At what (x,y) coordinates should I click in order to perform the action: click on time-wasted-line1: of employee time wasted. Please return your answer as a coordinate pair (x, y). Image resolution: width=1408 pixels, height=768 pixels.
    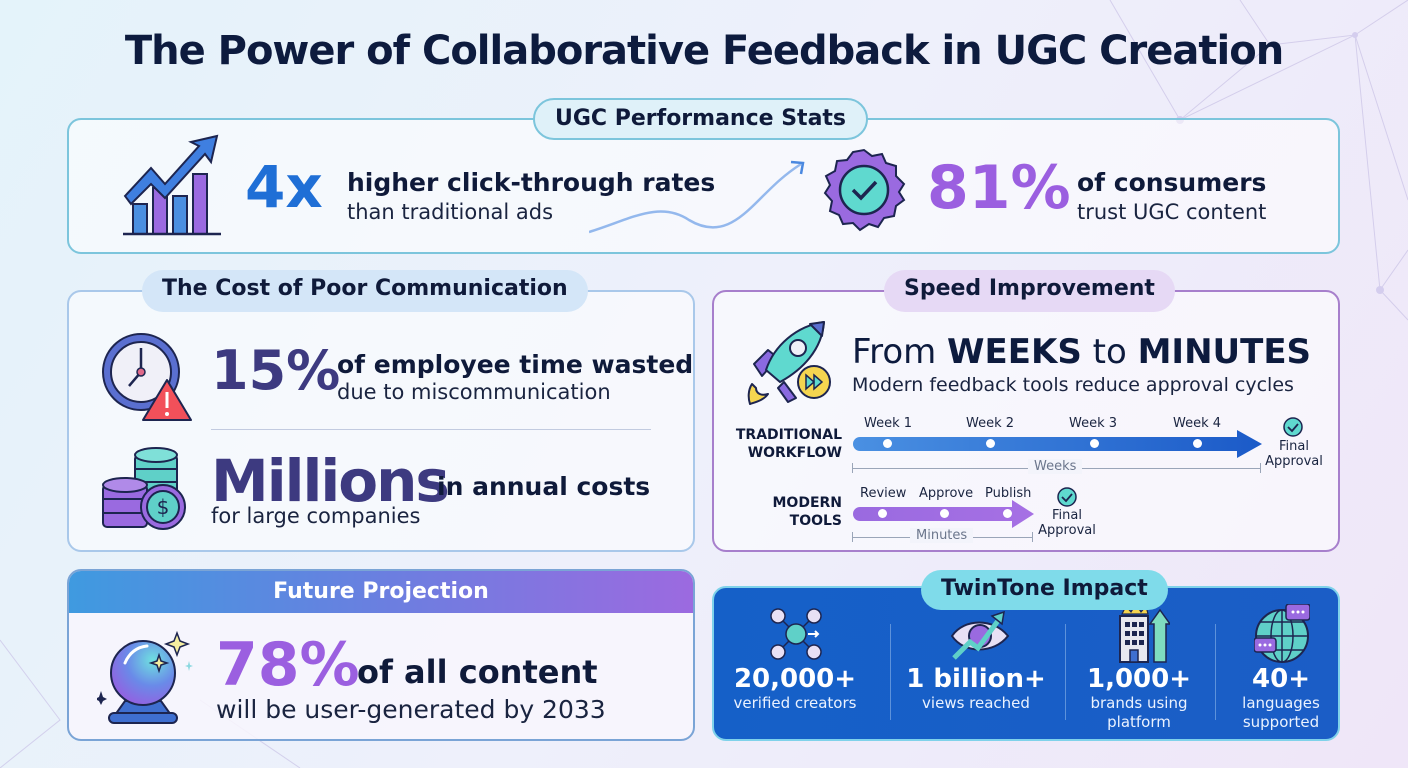
    Looking at the image, I should click on (515, 364).